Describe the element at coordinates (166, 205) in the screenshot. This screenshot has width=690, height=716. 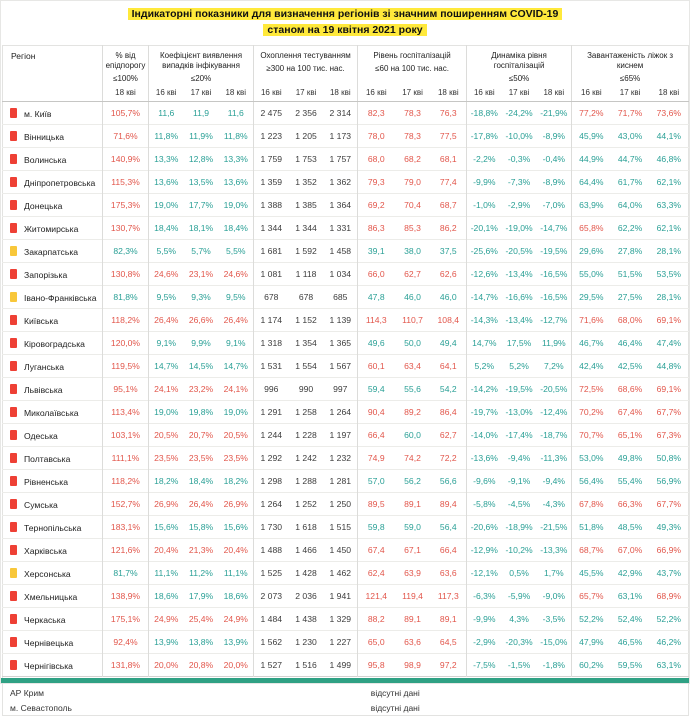
I see `detect-value-cell: 19,0%` at that location.